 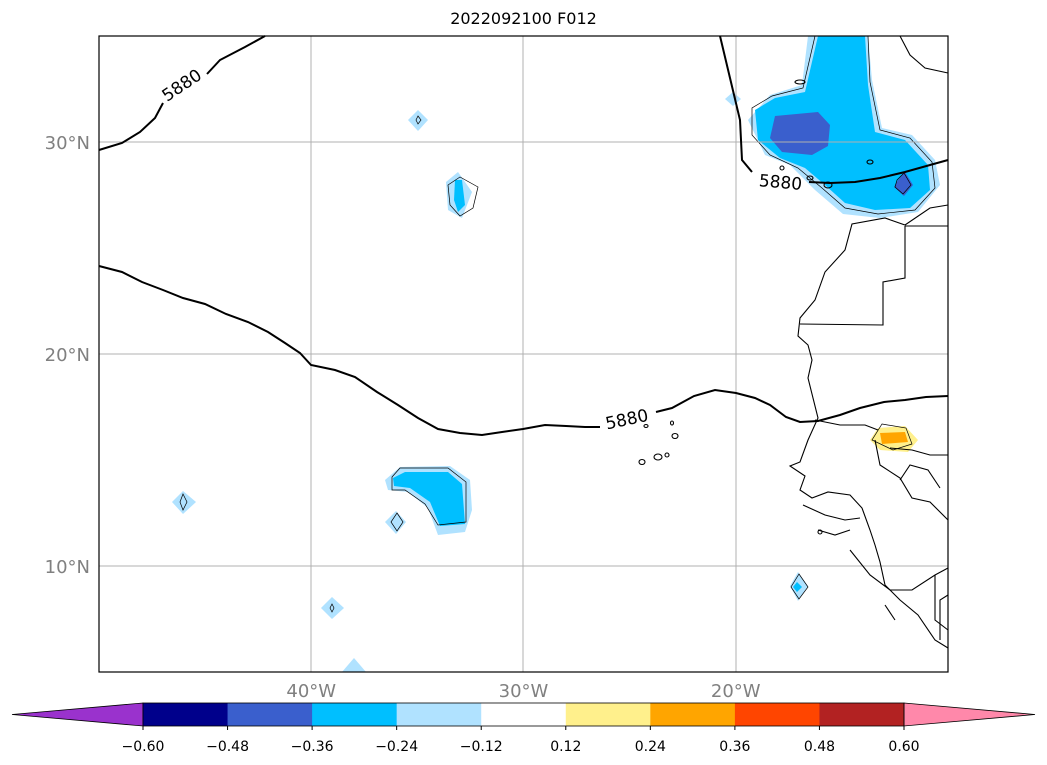 I want to click on latitude-label: 30°N, so click(x=67, y=143).